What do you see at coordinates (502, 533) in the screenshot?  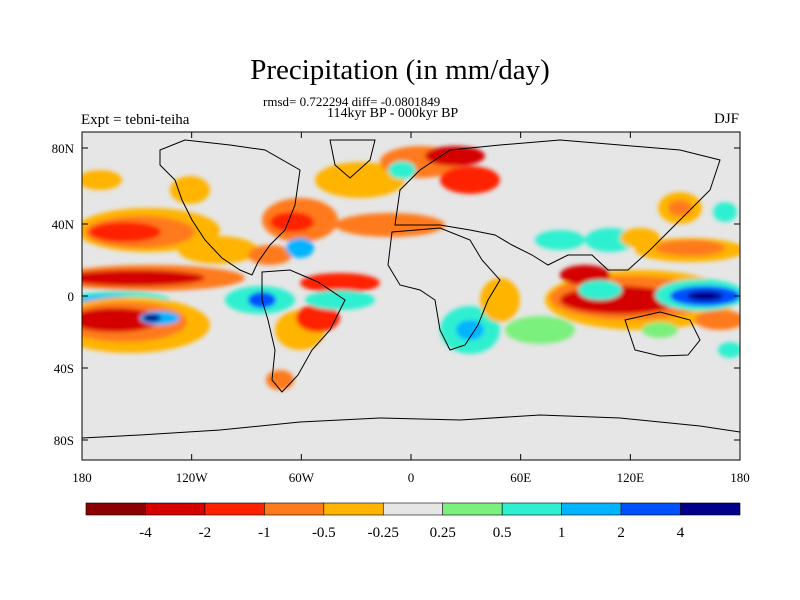 I see `colorbar-label: 0.5` at bounding box center [502, 533].